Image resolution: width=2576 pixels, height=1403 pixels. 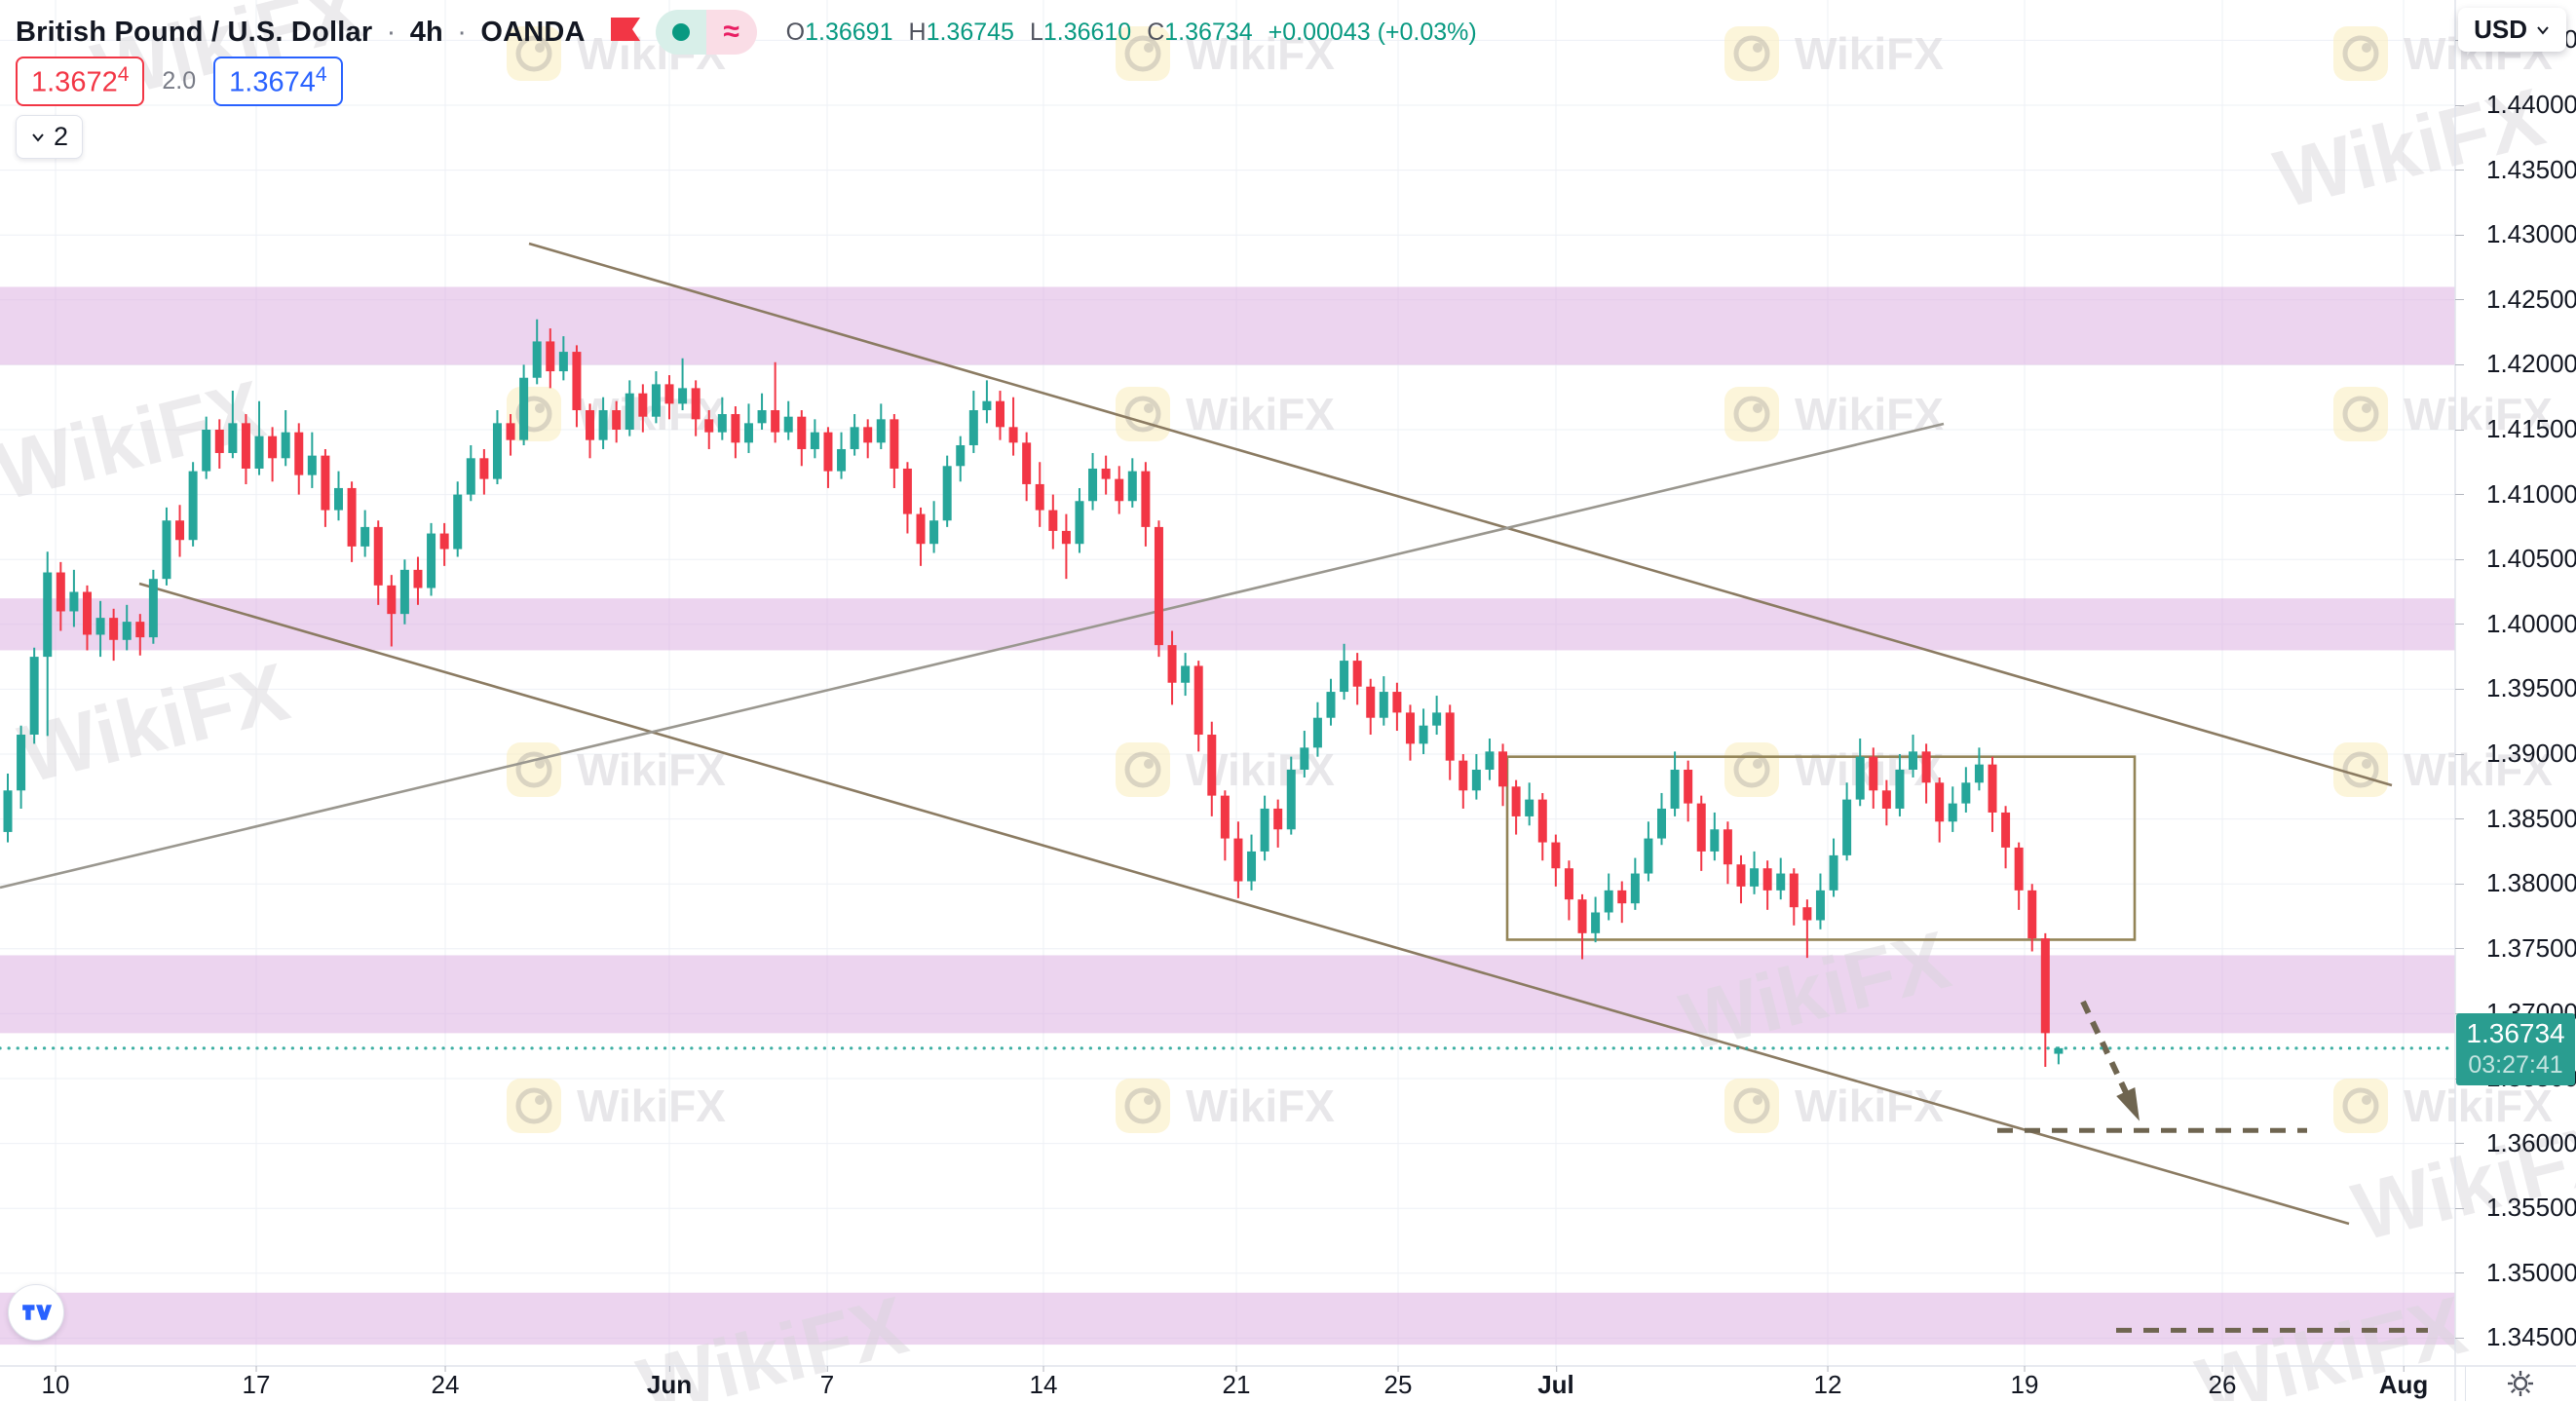 What do you see at coordinates (2222, 1382) in the screenshot?
I see `time-axis-label: 26` at bounding box center [2222, 1382].